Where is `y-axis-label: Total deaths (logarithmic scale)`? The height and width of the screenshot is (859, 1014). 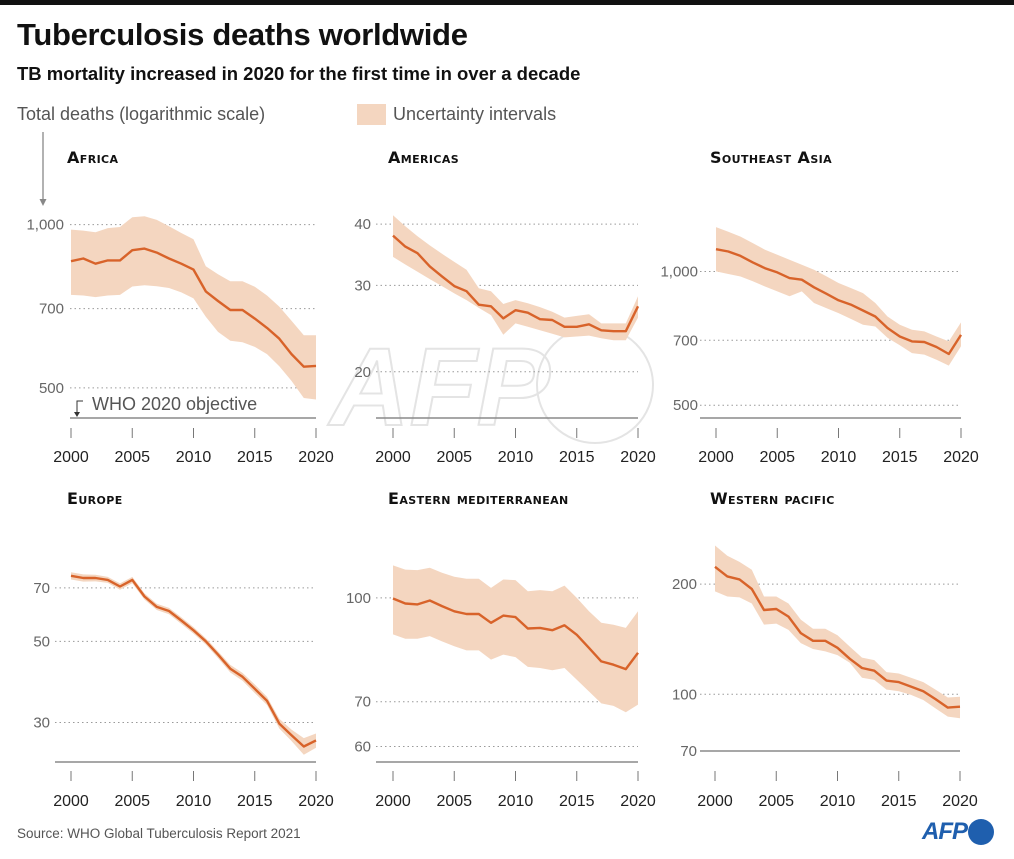 y-axis-label: Total deaths (logarithmic scale) is located at coordinates (141, 114).